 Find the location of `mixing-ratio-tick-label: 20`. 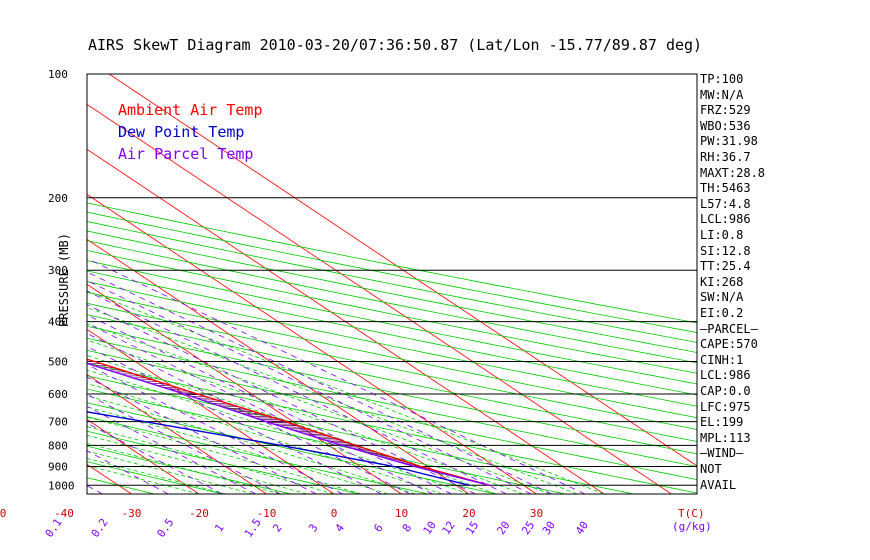

mixing-ratio-tick-label: 20 is located at coordinates (503, 528).